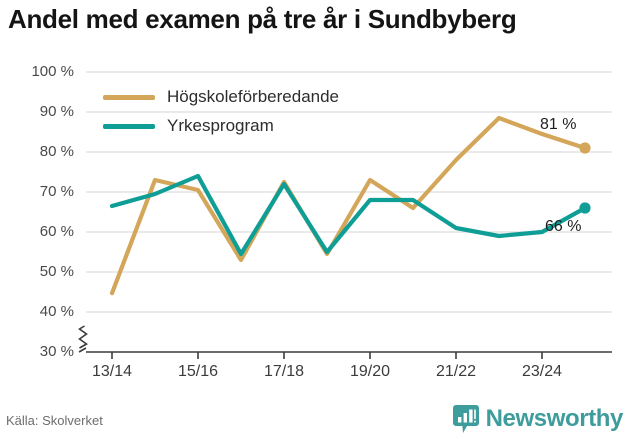  I want to click on axis-break-icon, so click(83, 339).